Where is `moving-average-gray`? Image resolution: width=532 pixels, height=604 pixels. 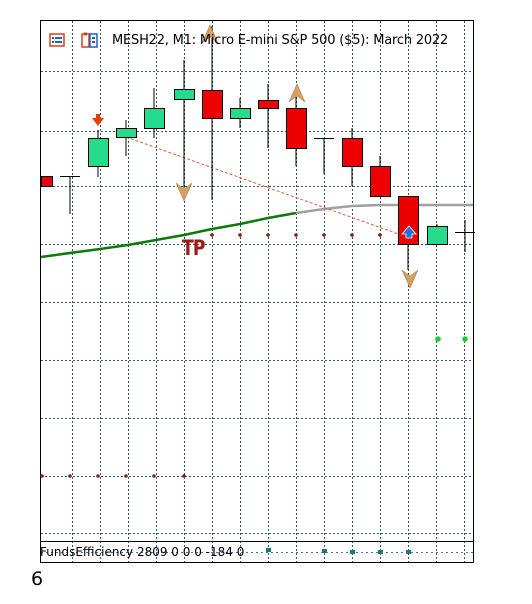
moving-average-gray is located at coordinates (384, 209).